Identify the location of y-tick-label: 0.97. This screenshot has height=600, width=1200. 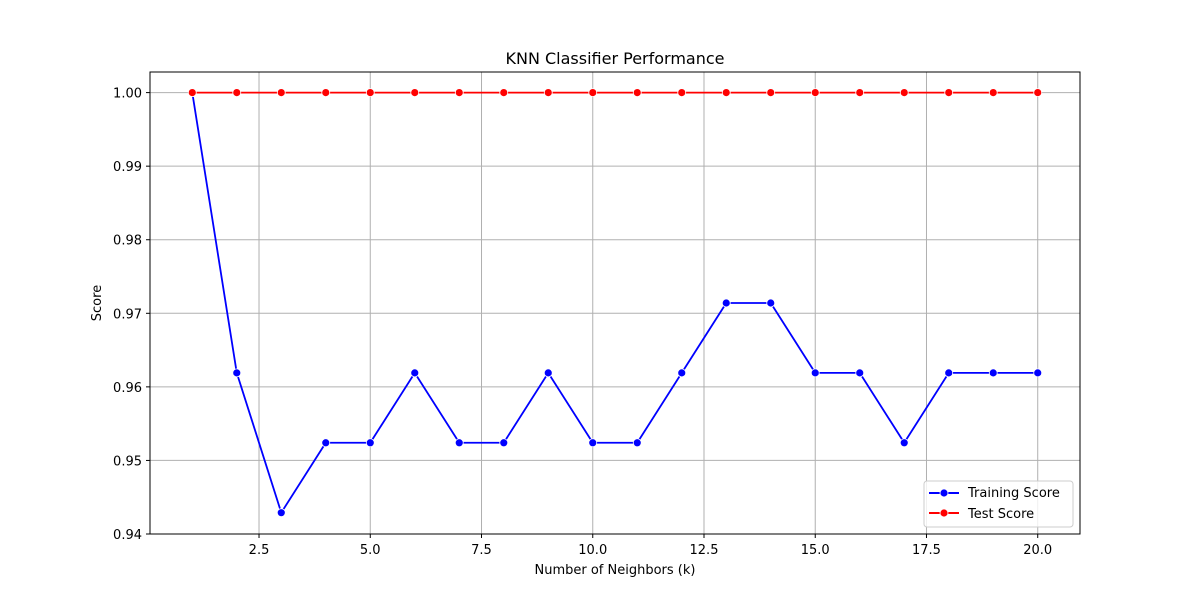
(127, 314).